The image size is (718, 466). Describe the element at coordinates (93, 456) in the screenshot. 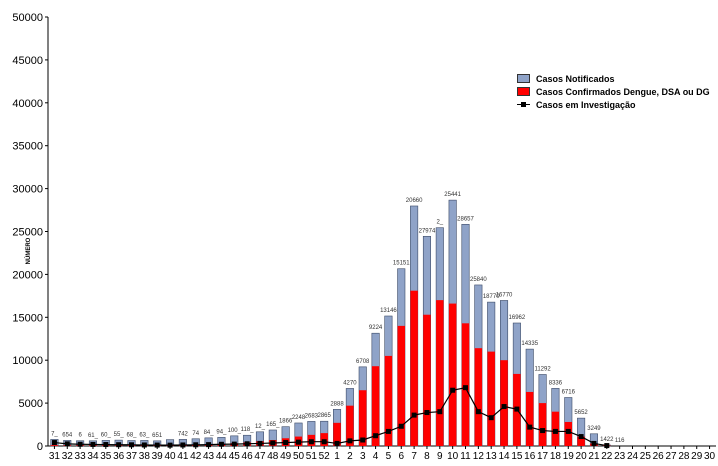

I see `x-tick-label: 34` at that location.